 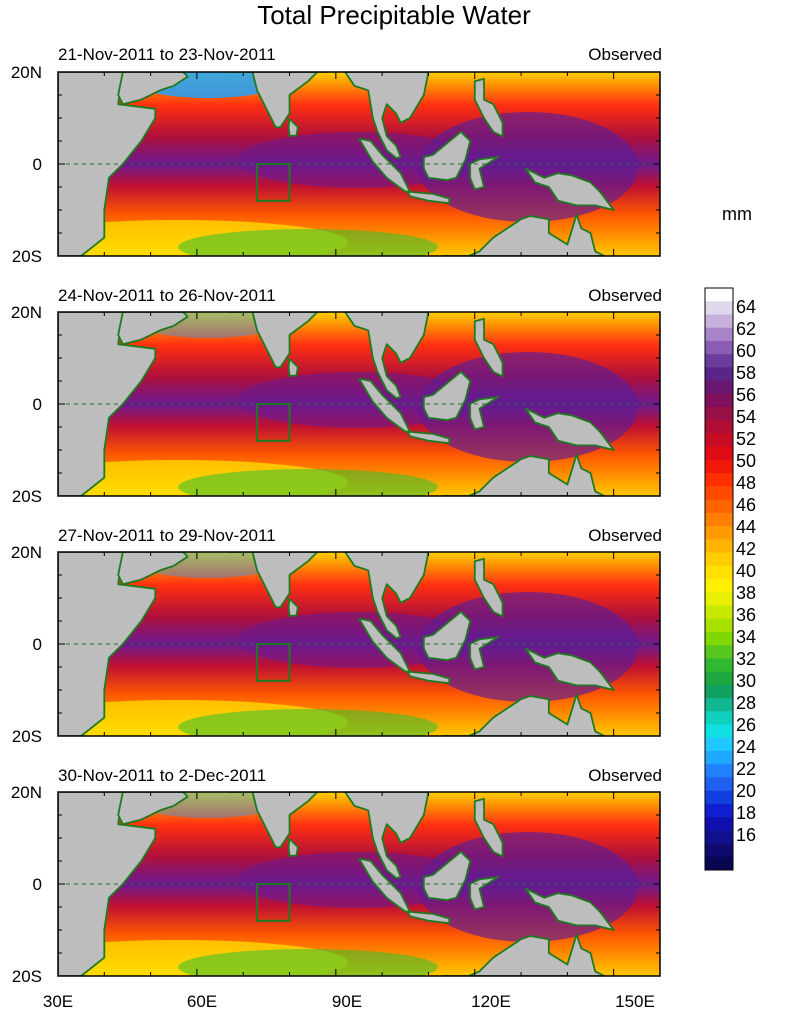 What do you see at coordinates (746, 351) in the screenshot?
I see `cb-label-60: 60` at bounding box center [746, 351].